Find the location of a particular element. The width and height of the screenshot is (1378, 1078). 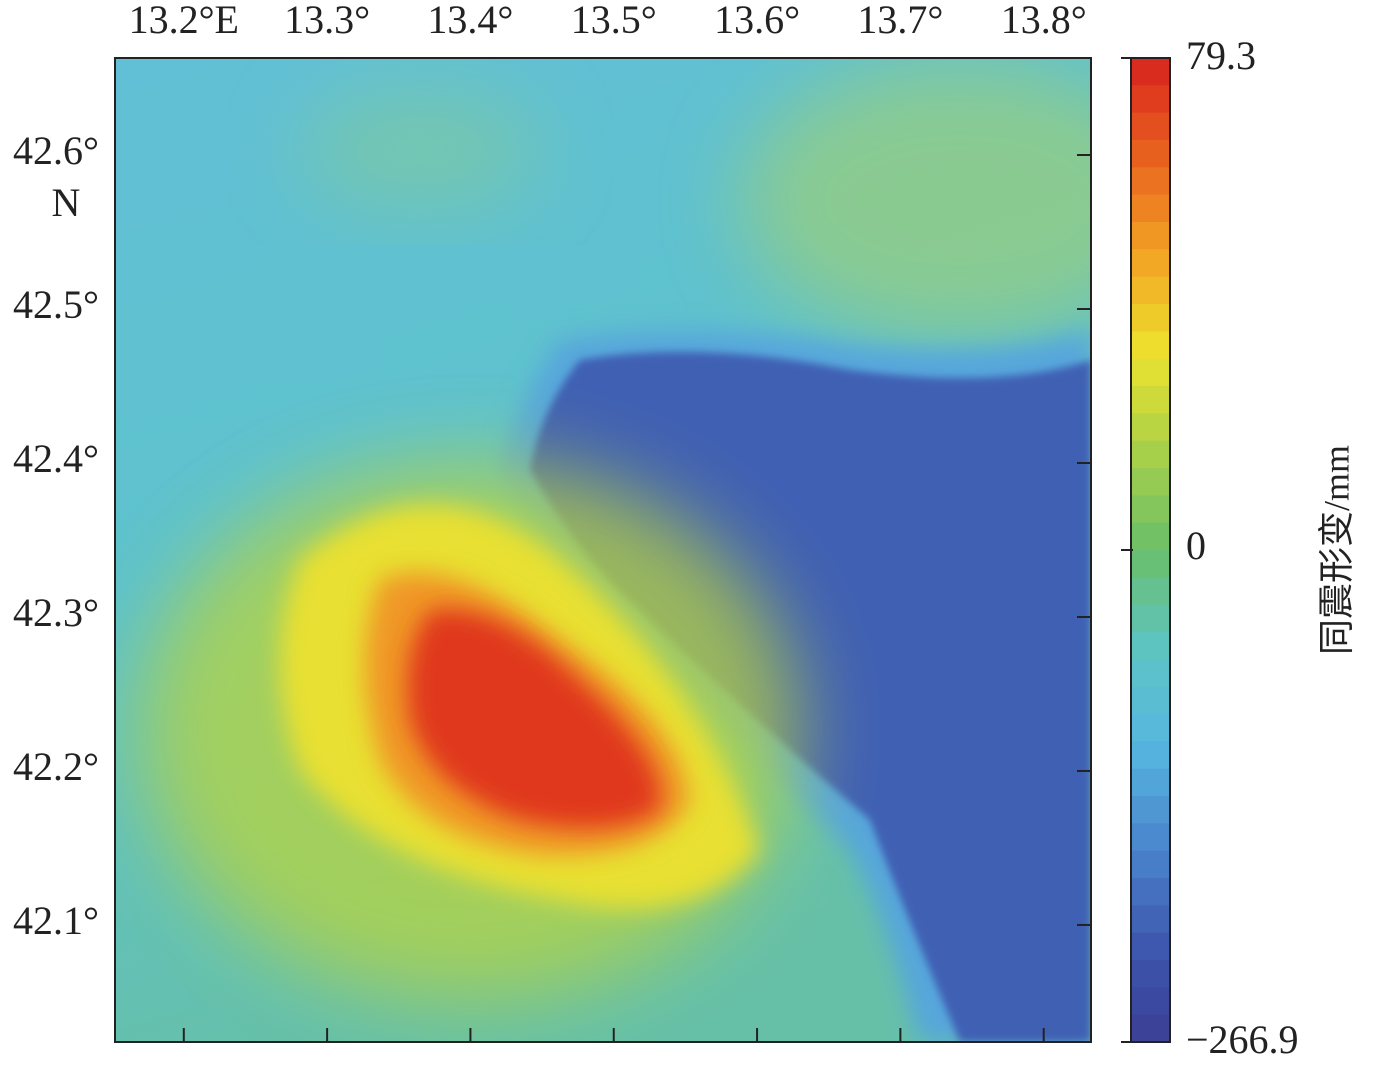

y-tick-label: 42.6° is located at coordinates (56, 150).